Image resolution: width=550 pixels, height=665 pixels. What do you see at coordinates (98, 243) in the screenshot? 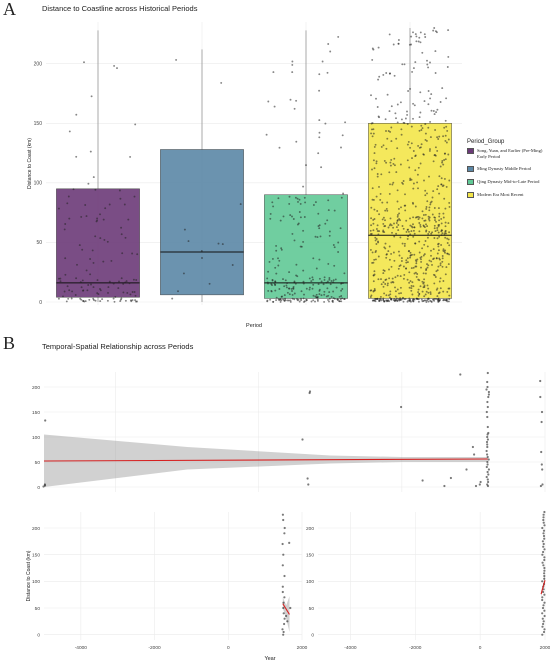
I see `box` at bounding box center [98, 243].